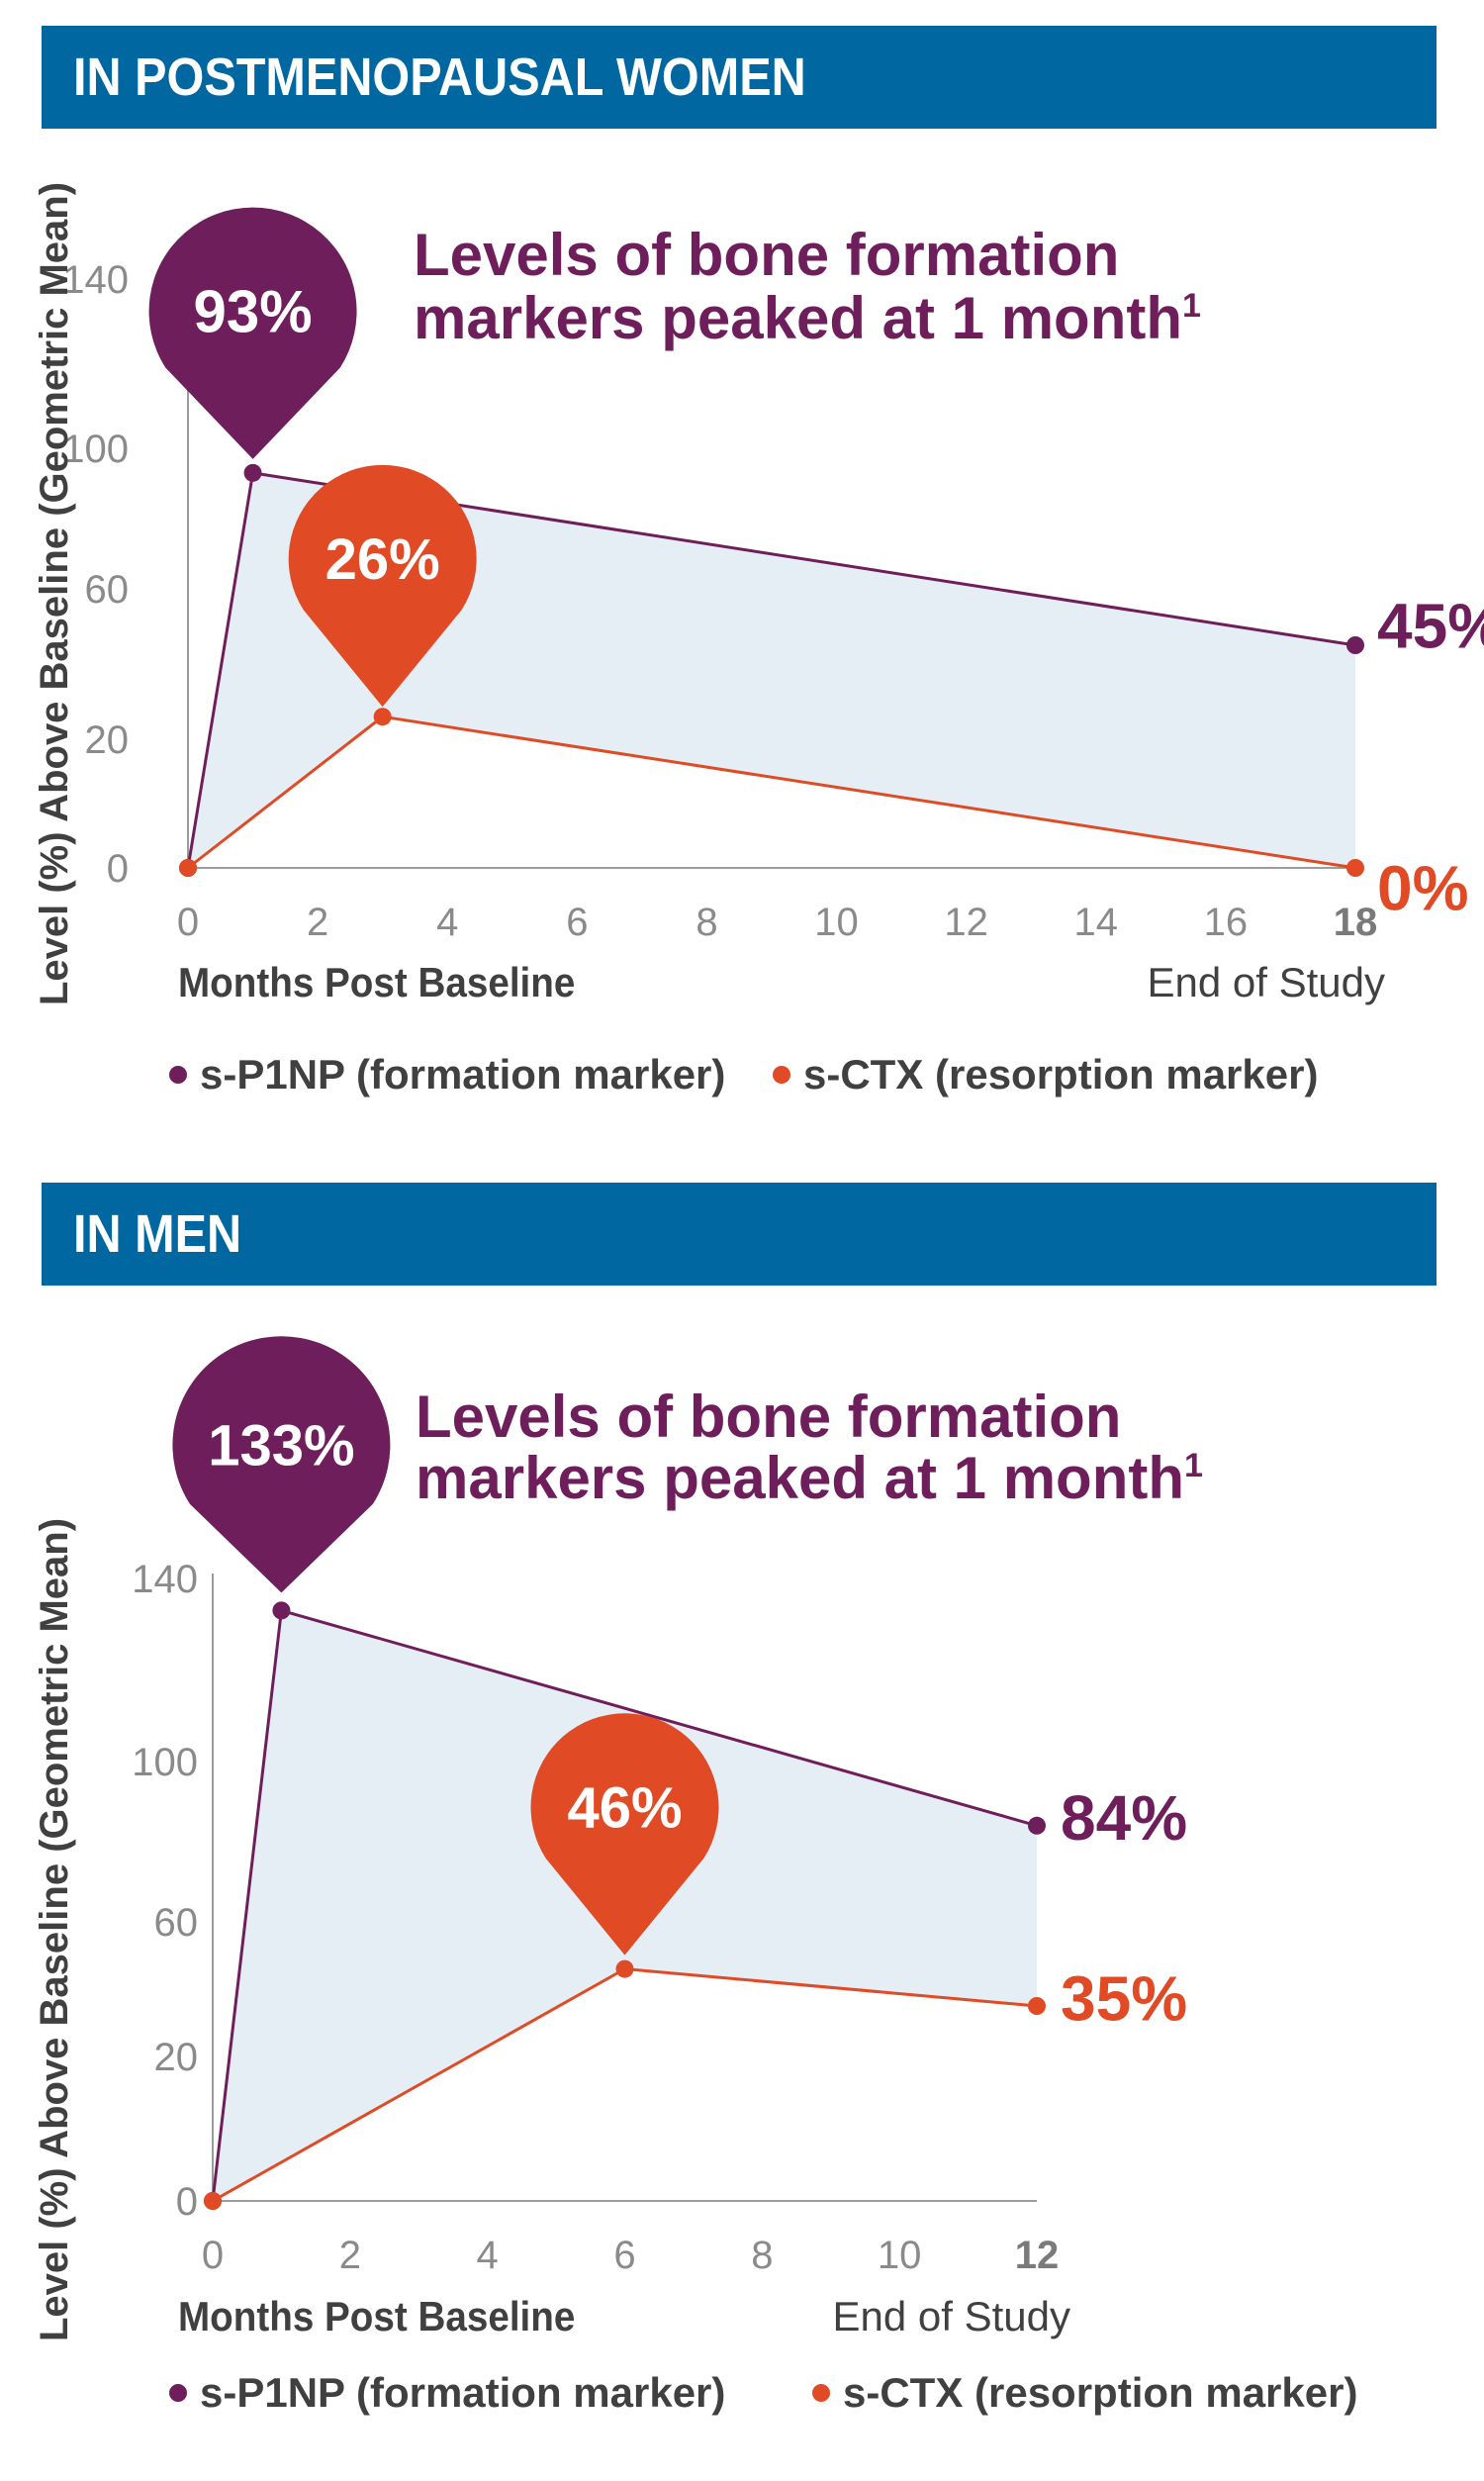 Image resolution: width=1484 pixels, height=2481 pixels. What do you see at coordinates (739, 1234) in the screenshot?
I see `banner-men: IN MEN` at bounding box center [739, 1234].